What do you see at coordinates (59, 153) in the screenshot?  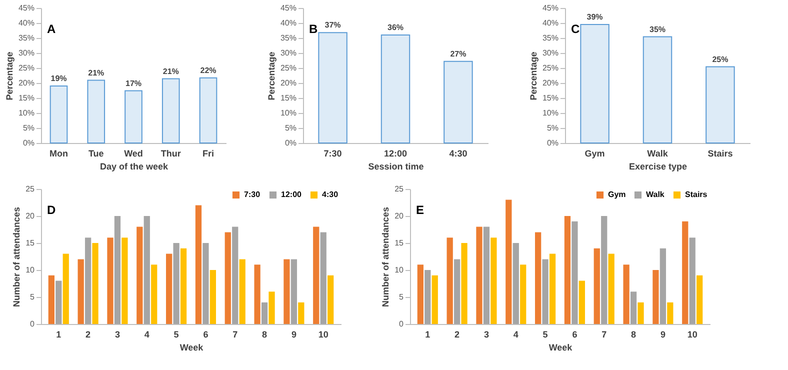 I see `x-tick-label: Mon` at bounding box center [59, 153].